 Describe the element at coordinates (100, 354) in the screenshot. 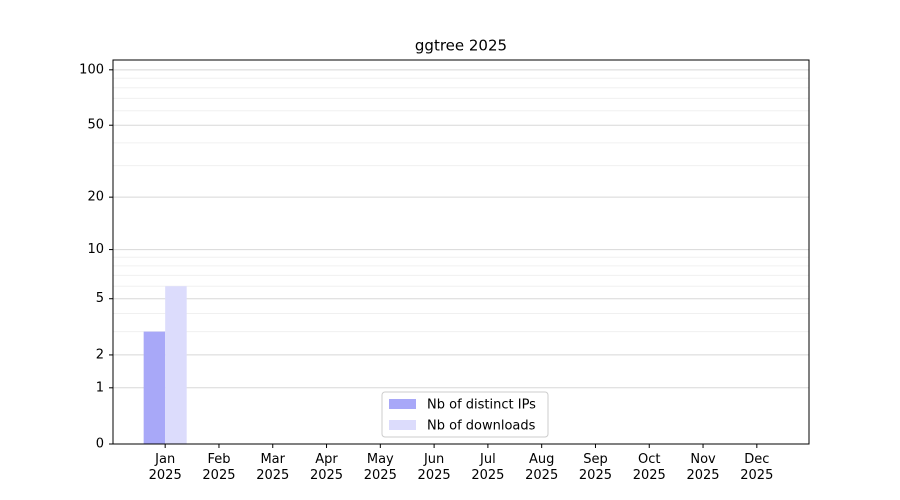

I see `y-tick-label: 2` at that location.